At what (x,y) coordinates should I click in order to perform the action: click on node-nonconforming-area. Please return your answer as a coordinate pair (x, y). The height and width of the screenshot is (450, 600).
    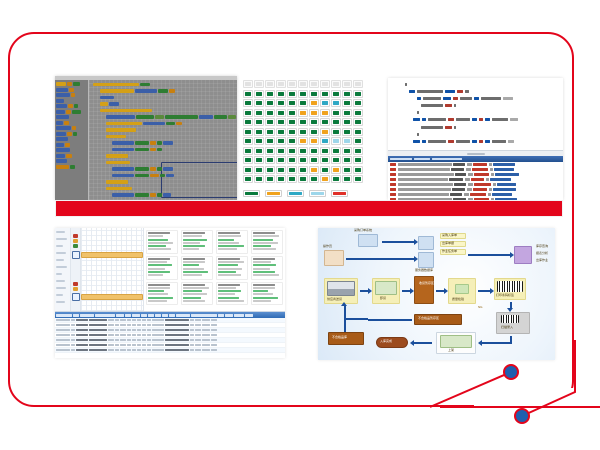
    Looking at the image, I should click on (438, 319).